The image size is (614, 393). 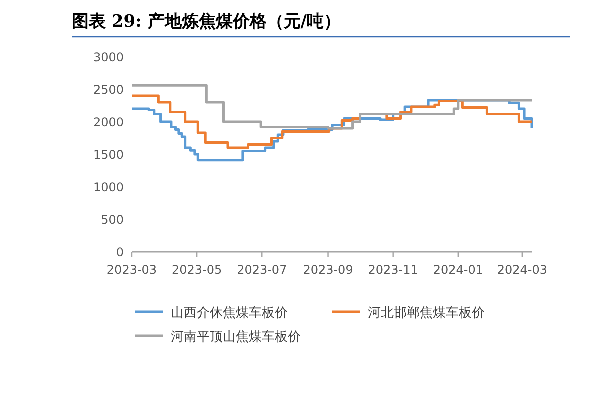 I want to click on y-tick-label: 2000, so click(x=108, y=123).